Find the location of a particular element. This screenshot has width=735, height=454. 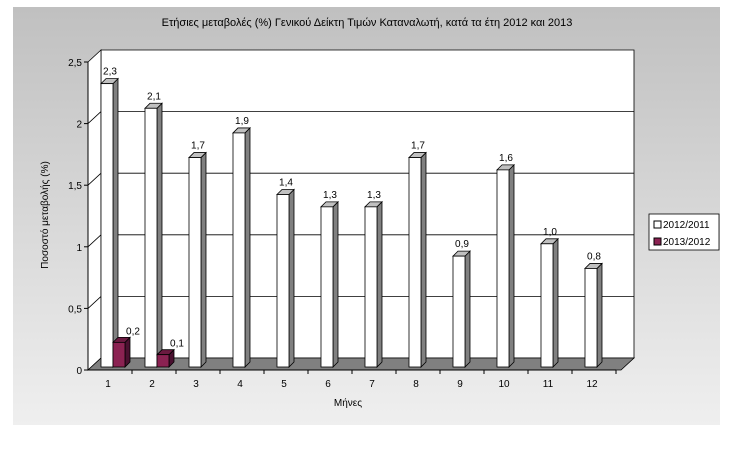

data-label: 1,6 is located at coordinates (506, 158).